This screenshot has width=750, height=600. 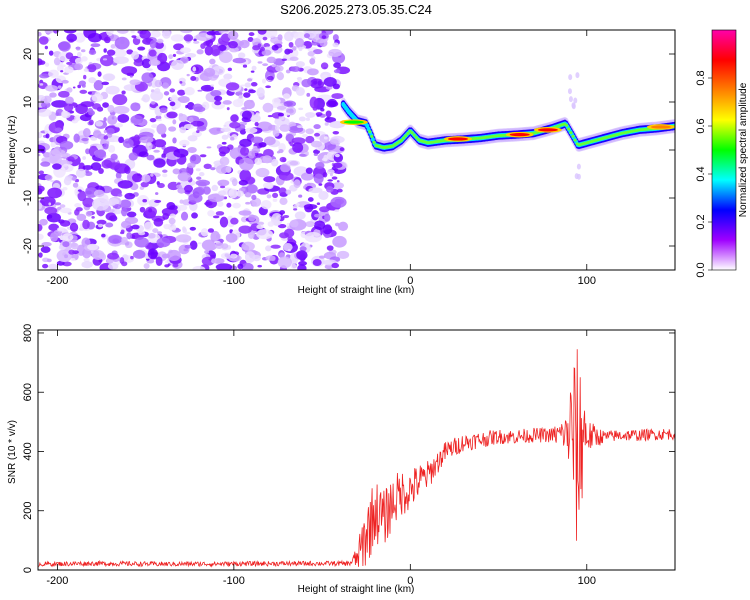 What do you see at coordinates (28, 246) in the screenshot?
I see `y-tick-label: -20` at bounding box center [28, 246].